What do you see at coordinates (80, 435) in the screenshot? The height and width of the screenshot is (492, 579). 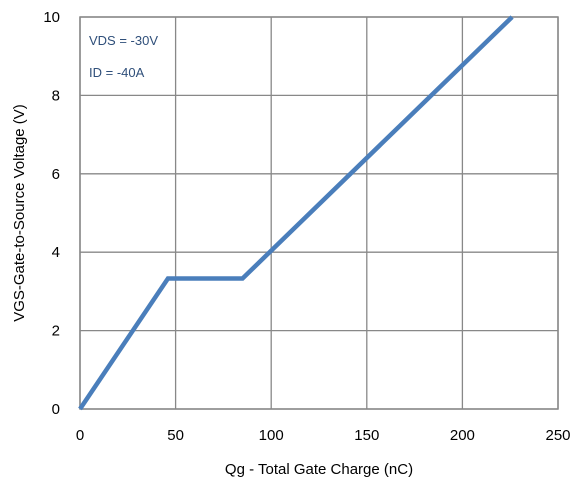 I see `x-tick-label: 0` at bounding box center [80, 435].